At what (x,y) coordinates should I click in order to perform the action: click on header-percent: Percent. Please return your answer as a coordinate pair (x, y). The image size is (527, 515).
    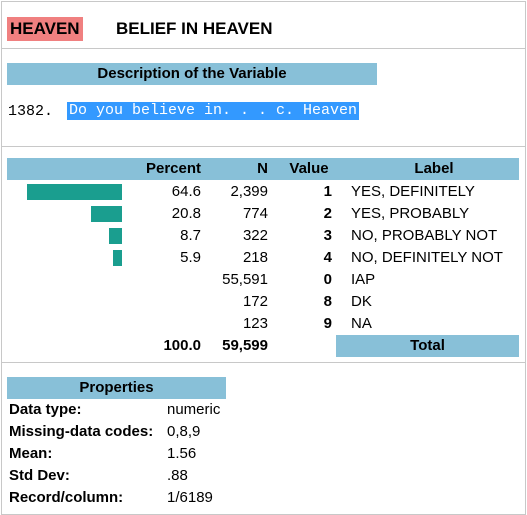
    Looking at the image, I should click on (173, 168).